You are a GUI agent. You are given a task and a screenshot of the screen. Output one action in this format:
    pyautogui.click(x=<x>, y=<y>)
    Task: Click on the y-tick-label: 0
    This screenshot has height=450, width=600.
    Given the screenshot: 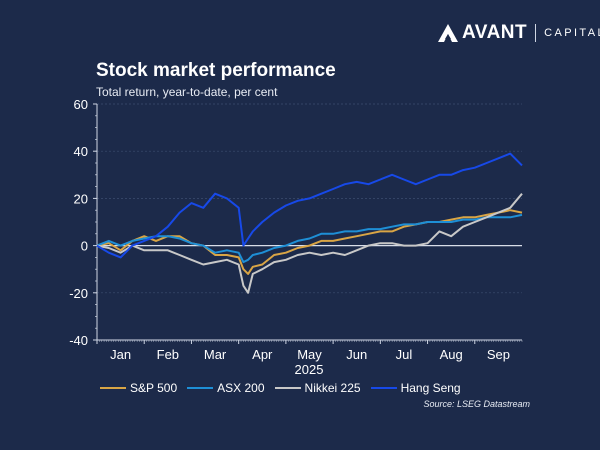 What is the action you would take?
    pyautogui.click(x=84, y=246)
    